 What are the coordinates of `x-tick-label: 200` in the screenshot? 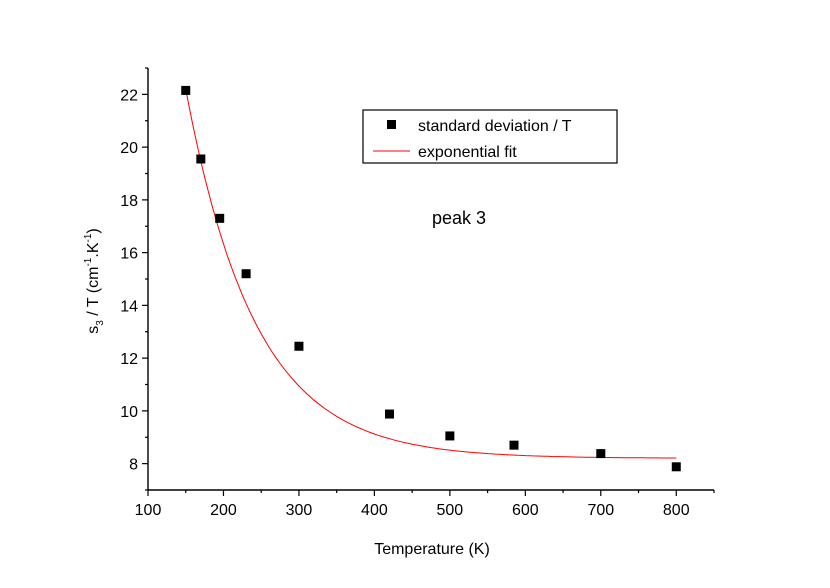 It's located at (223, 510).